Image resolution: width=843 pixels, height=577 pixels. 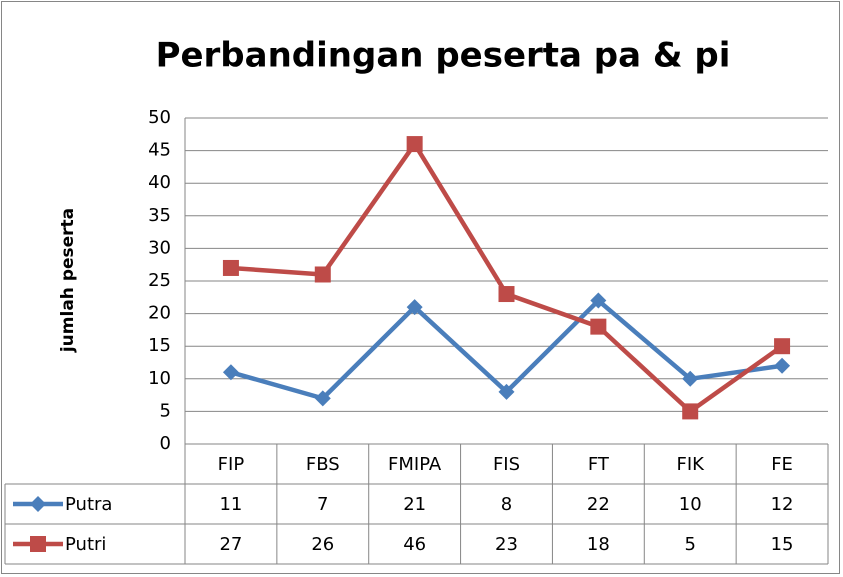 What do you see at coordinates (414, 504) in the screenshot?
I see `table-value: 21` at bounding box center [414, 504].